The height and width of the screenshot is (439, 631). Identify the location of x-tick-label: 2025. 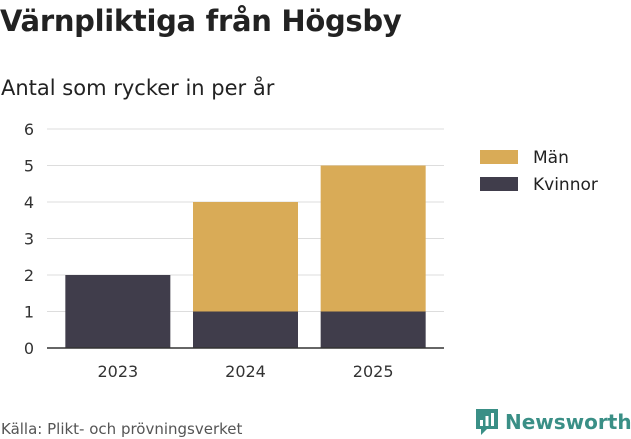
(373, 371).